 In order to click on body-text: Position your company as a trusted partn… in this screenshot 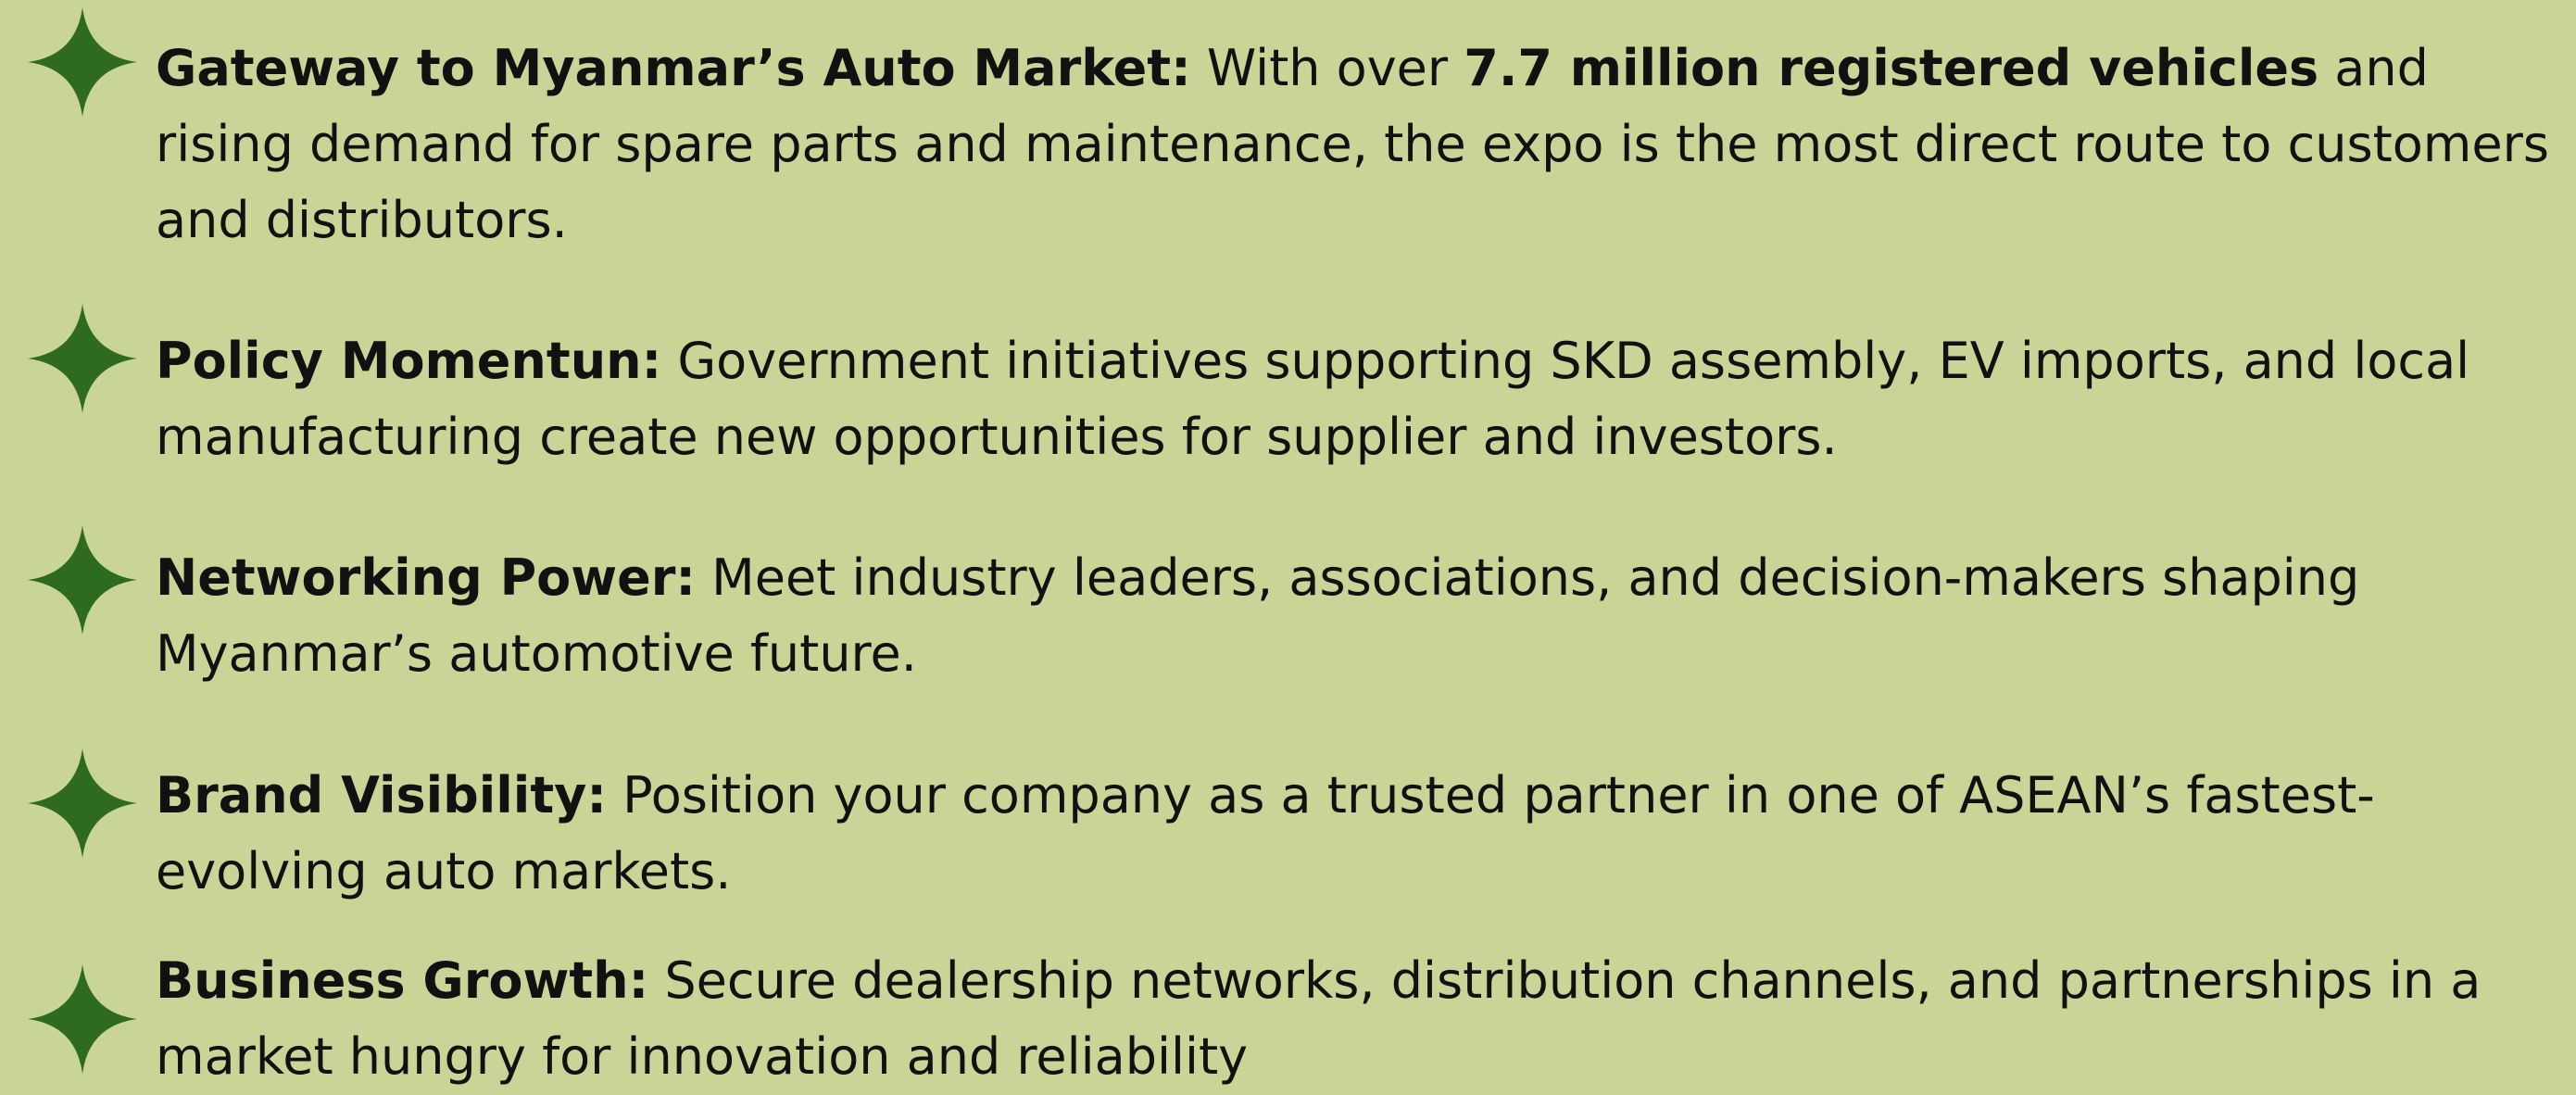, I will do `click(1265, 833)`.